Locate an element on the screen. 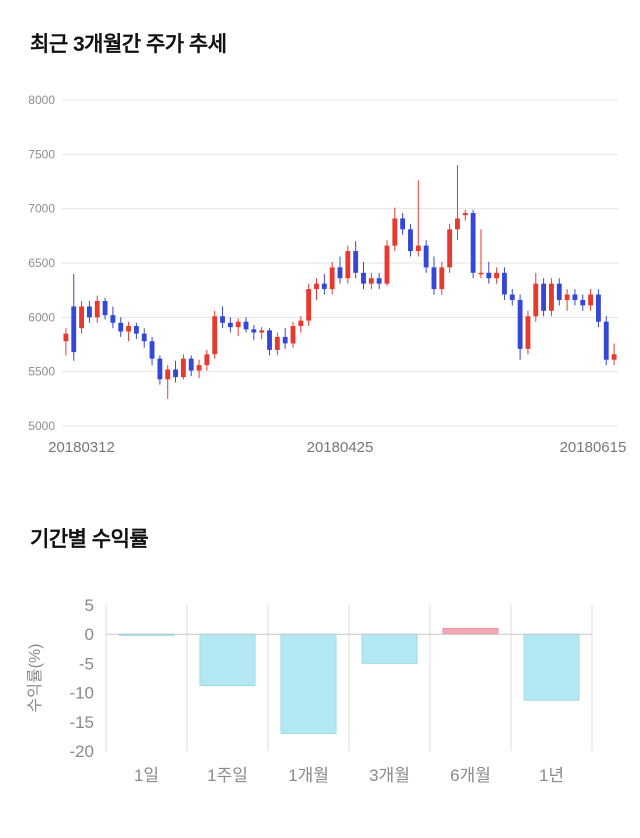  returns-title: 기간별 수익률 is located at coordinates (89, 539).